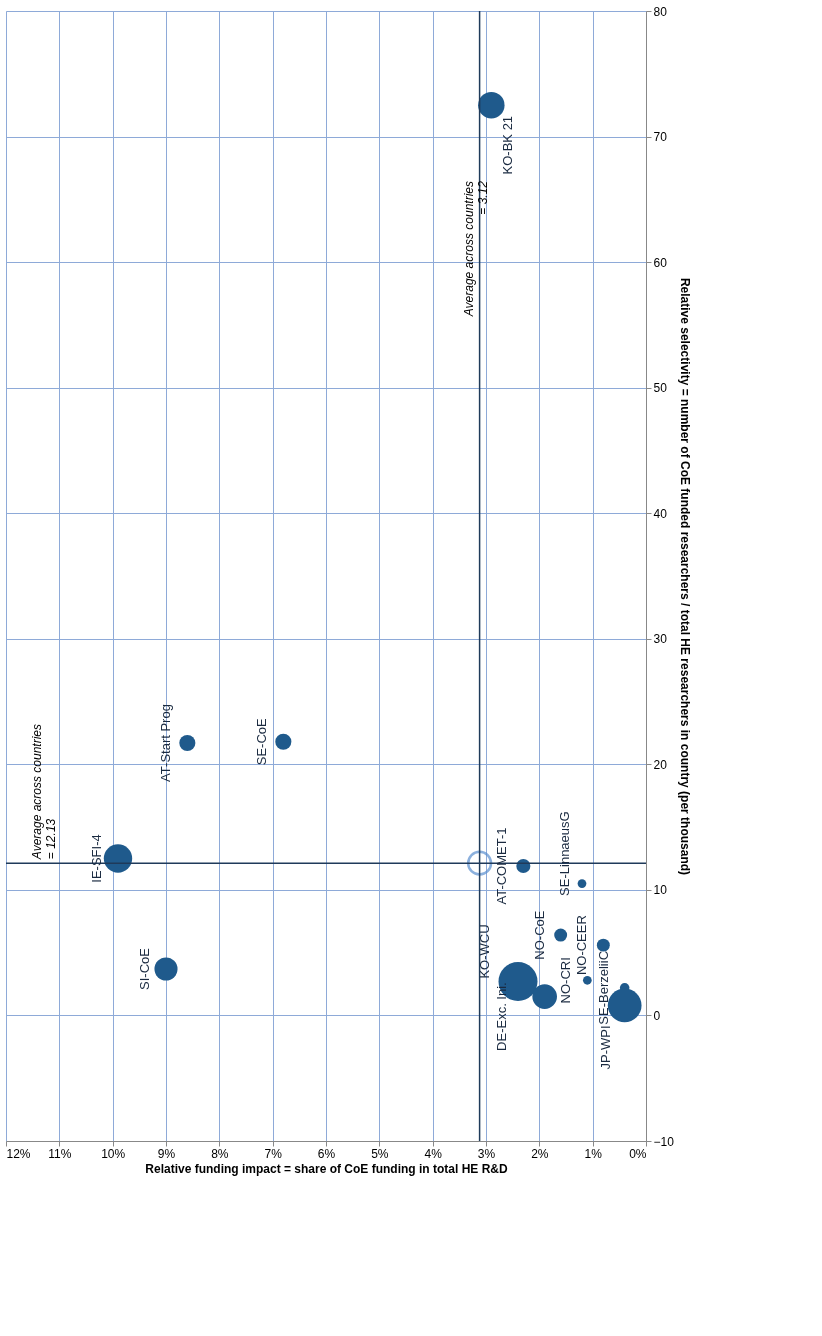  What do you see at coordinates (660, 388) in the screenshot?
I see `y-tick-label: 50` at bounding box center [660, 388].